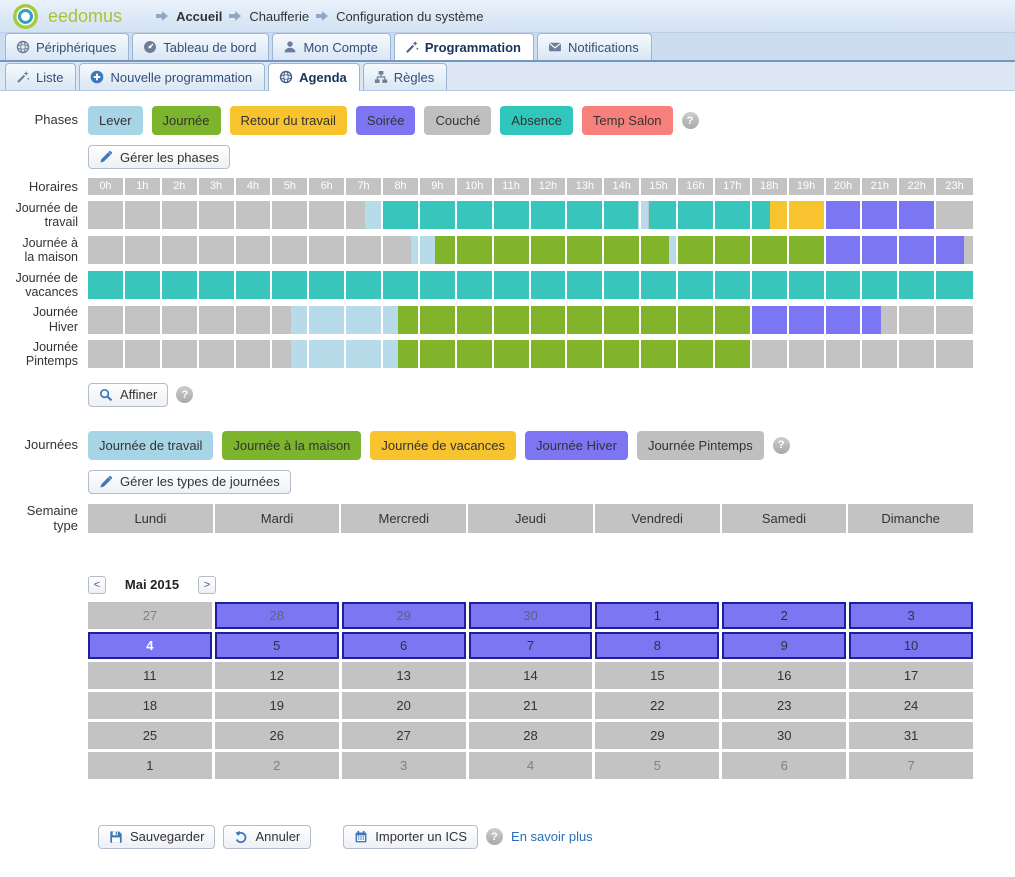  What do you see at coordinates (201, 46) in the screenshot?
I see `tab-tableau-de-bord: Tableau de bord` at bounding box center [201, 46].